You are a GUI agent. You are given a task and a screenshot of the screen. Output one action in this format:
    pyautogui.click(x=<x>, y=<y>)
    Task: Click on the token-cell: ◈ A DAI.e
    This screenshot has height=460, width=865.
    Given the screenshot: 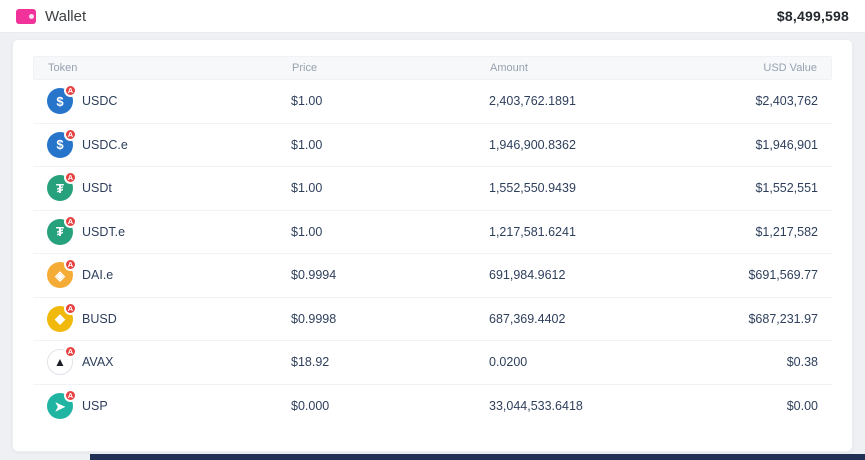 What is the action you would take?
    pyautogui.click(x=169, y=273)
    